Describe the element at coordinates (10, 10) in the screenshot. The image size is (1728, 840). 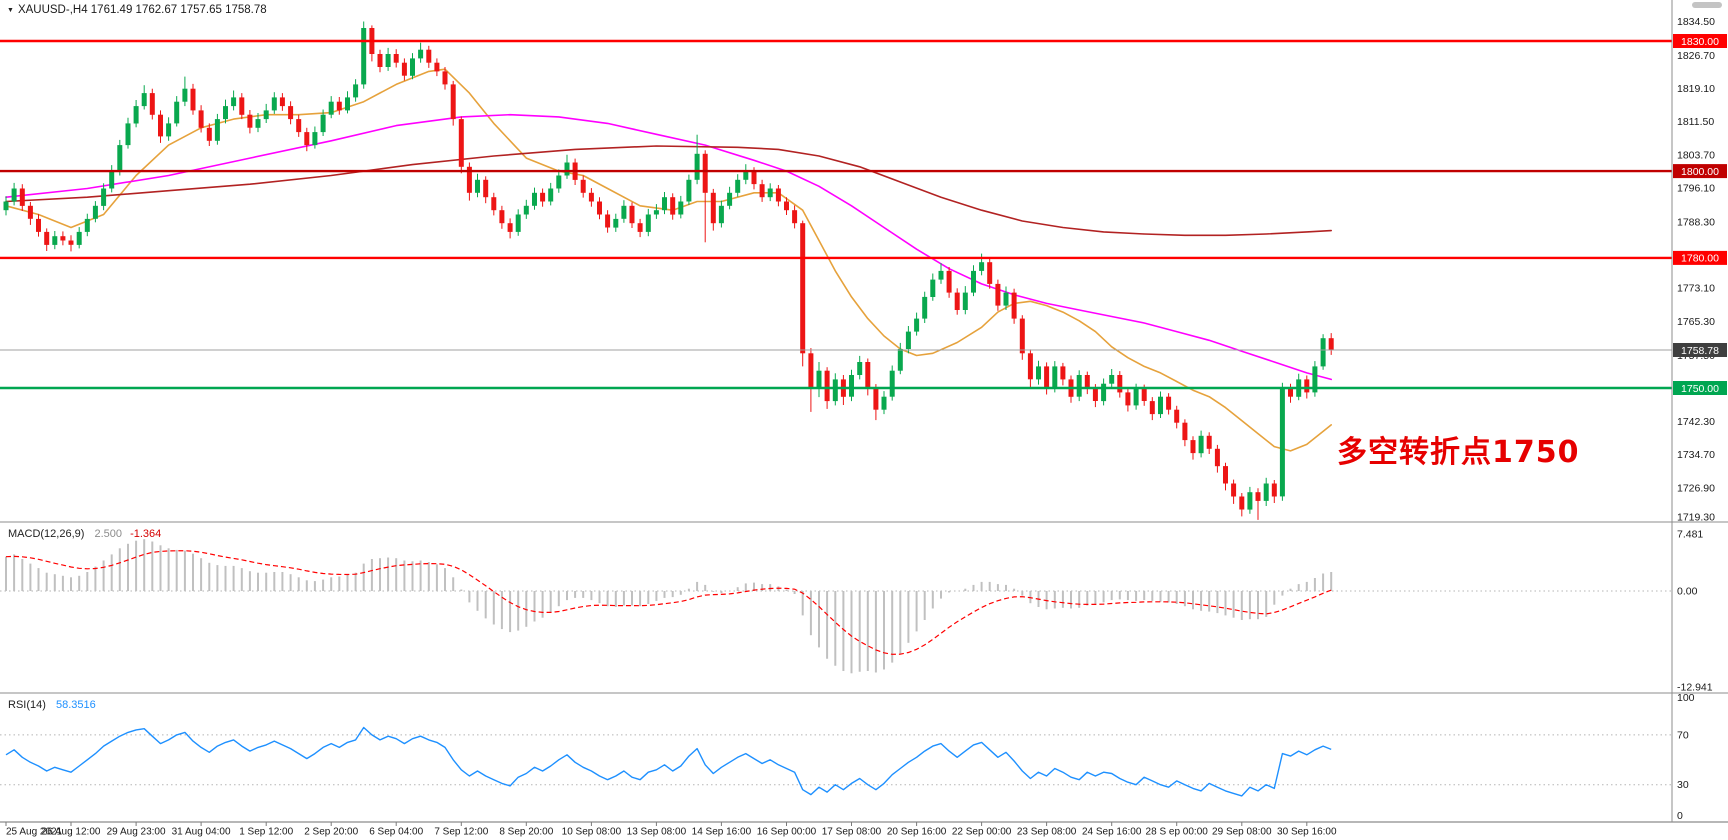
I see `chart-menu-icon: ▼` at that location.